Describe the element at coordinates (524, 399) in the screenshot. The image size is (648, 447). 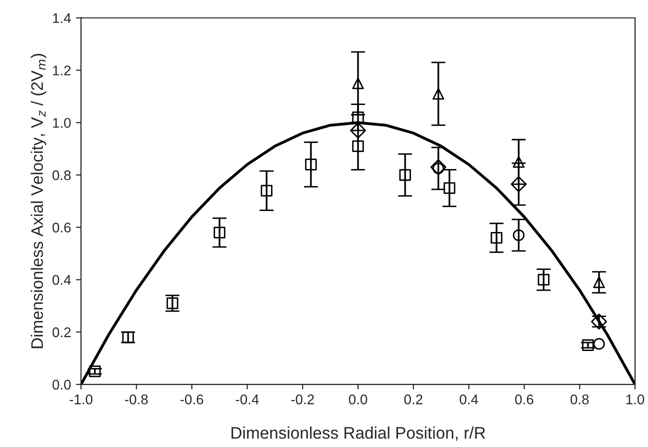
I see `x-tick-label: 0.6` at that location.